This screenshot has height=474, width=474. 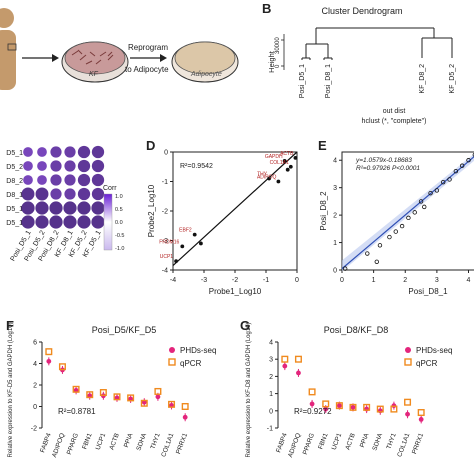 I want to click on panel-g-legend-phds-marker, so click(x=408, y=350).